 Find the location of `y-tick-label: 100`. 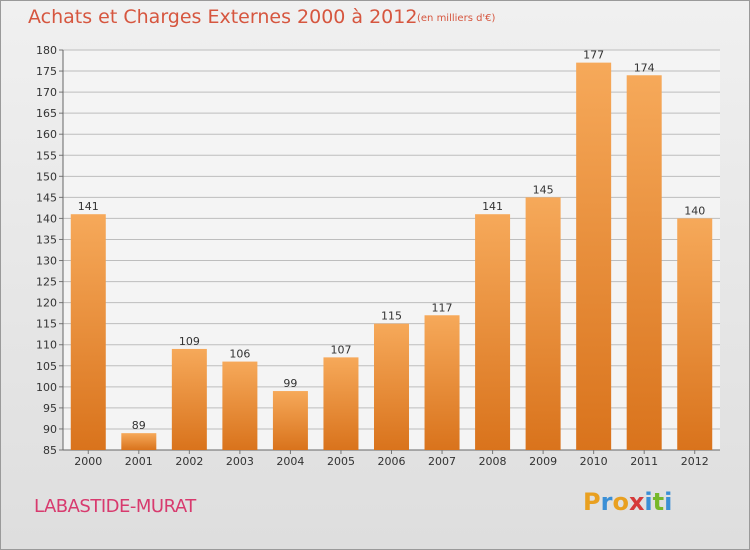

y-tick-label: 100 is located at coordinates (46, 387).